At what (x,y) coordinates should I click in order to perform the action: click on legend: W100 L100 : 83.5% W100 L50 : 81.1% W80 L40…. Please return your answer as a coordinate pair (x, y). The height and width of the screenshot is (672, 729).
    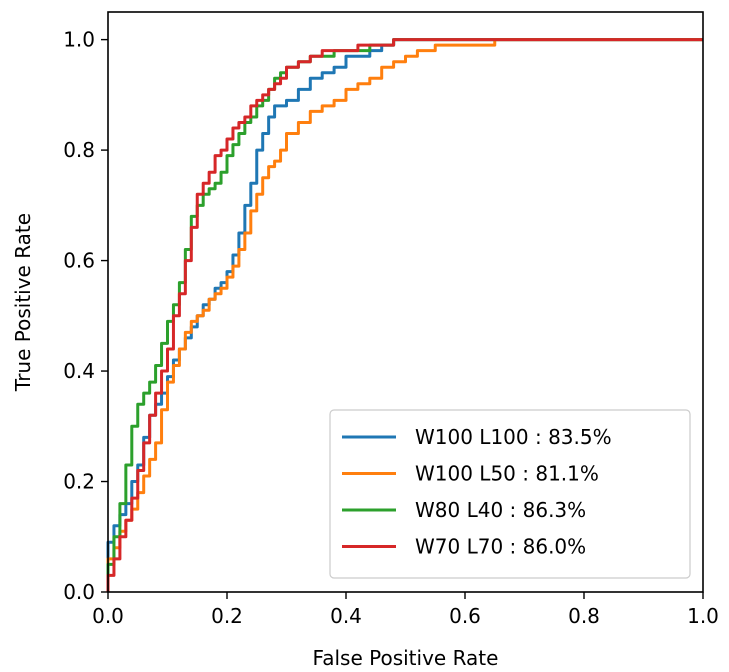
    Looking at the image, I should click on (510, 494).